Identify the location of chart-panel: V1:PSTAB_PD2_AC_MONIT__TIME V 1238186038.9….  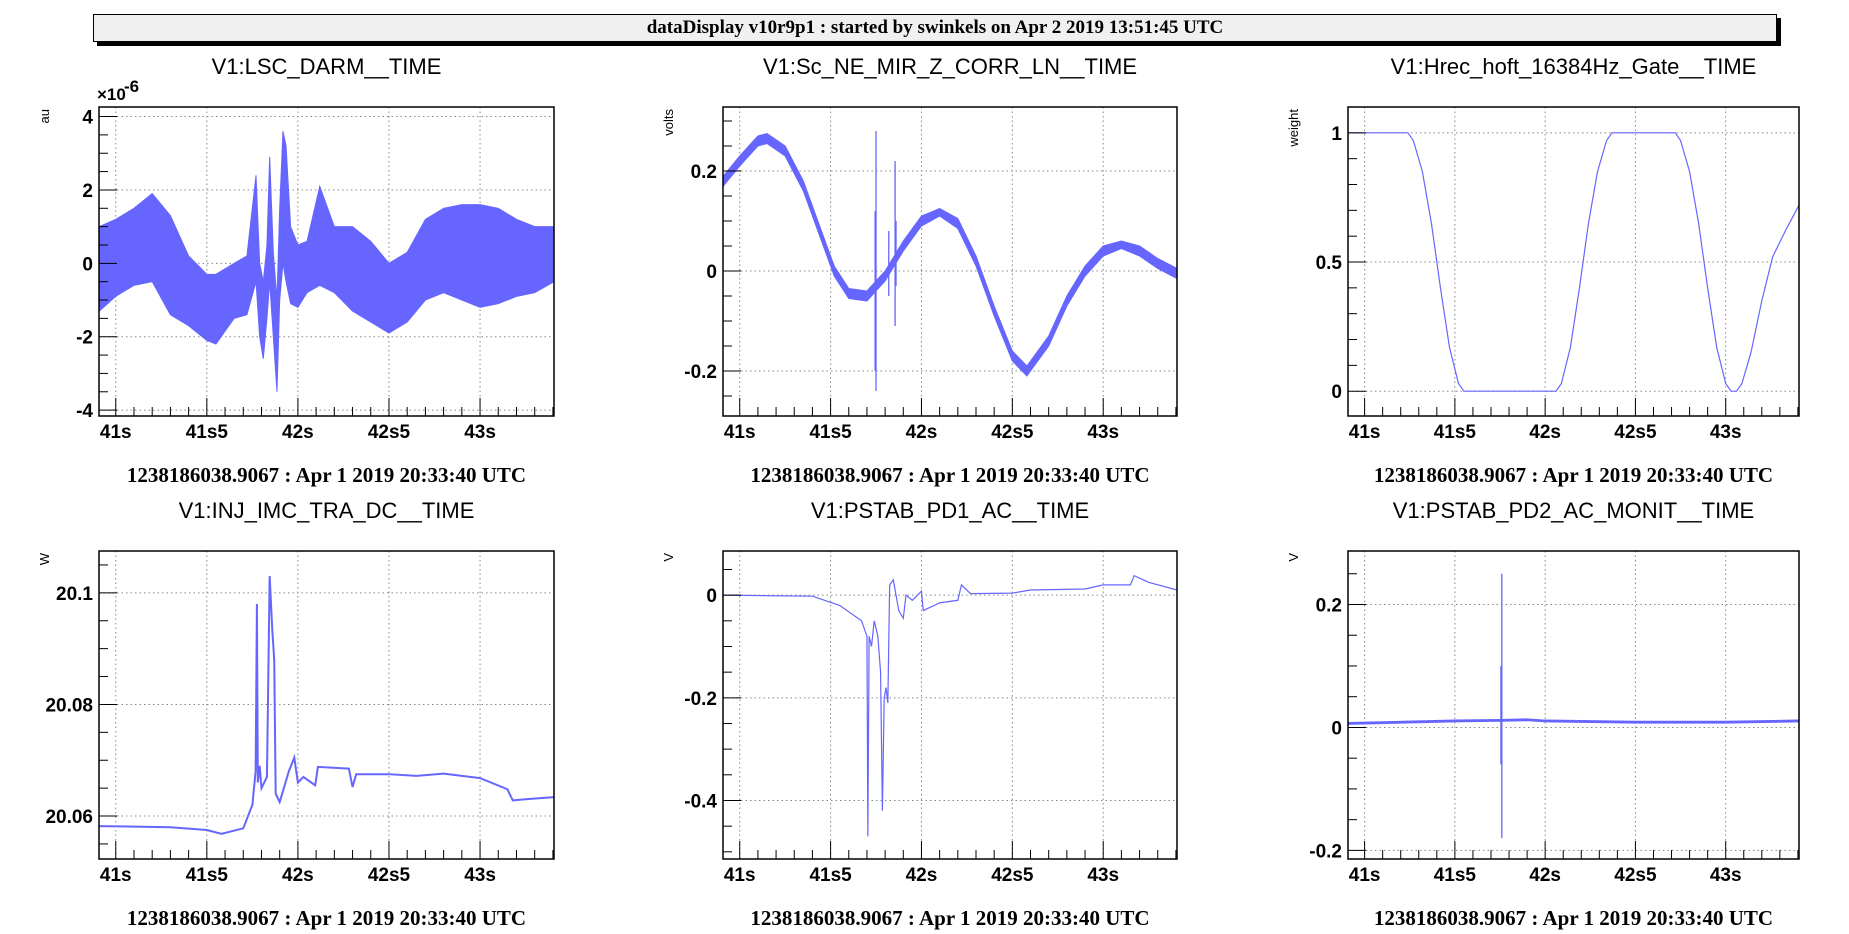
(1543, 714).